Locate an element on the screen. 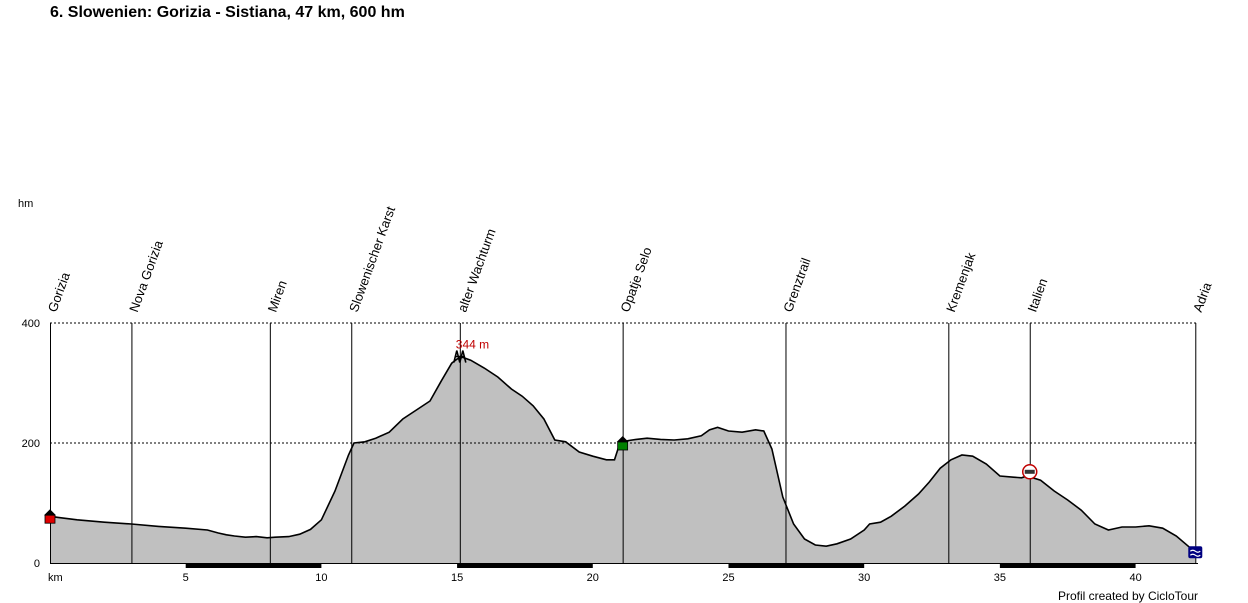 The image size is (1248, 603). peak-elevation-label: 344 m is located at coordinates (472, 345).